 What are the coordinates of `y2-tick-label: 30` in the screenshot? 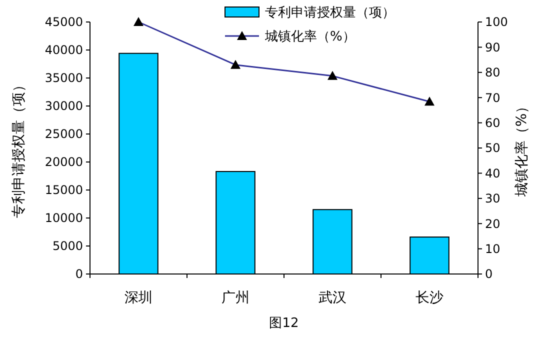 It's located at (492, 199).